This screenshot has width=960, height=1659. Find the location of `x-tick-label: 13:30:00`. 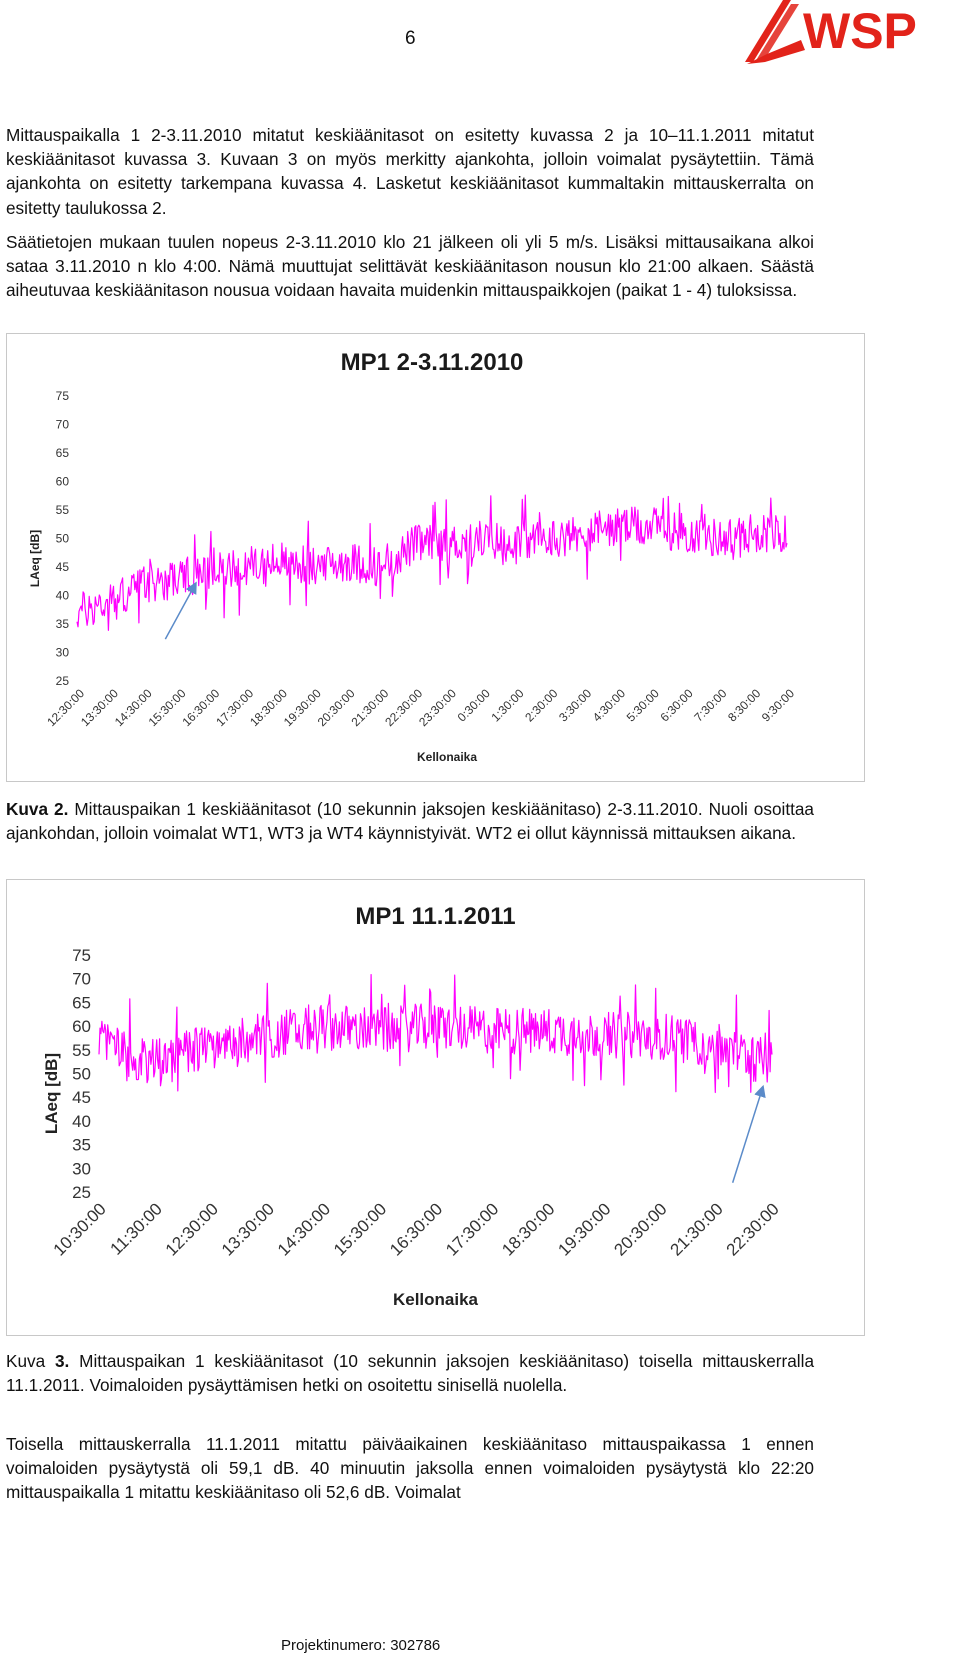

x-tick-label: 13:30:00 is located at coordinates (248, 1229).